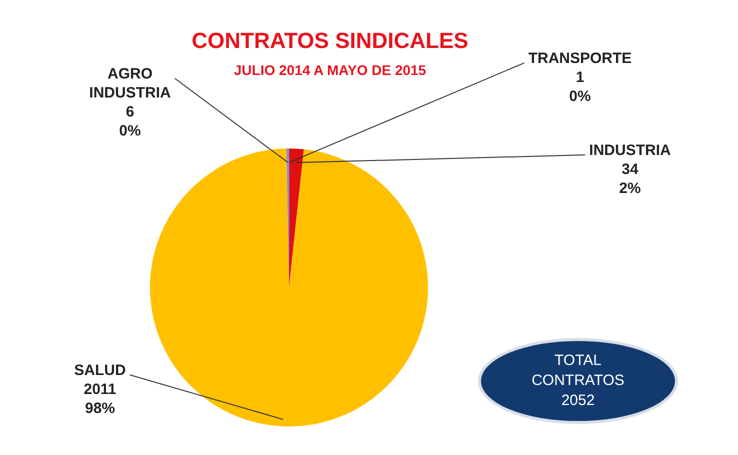 Image resolution: width=738 pixels, height=455 pixels. What do you see at coordinates (580, 59) in the screenshot?
I see `slice-label: TRANSPORTE` at bounding box center [580, 59].